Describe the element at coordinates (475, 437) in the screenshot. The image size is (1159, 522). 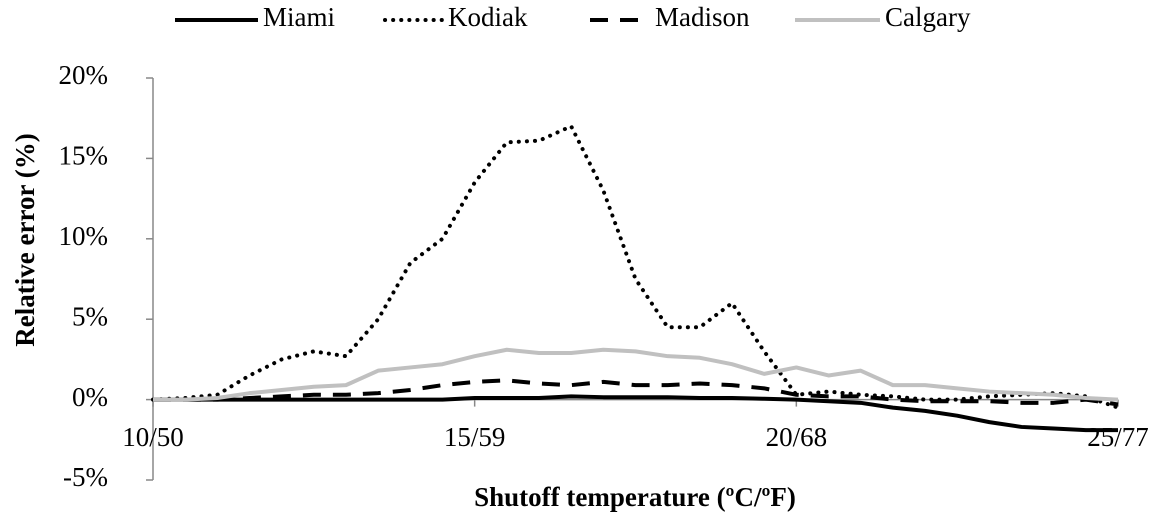
I see `x-tick-label: 15/59` at that location.